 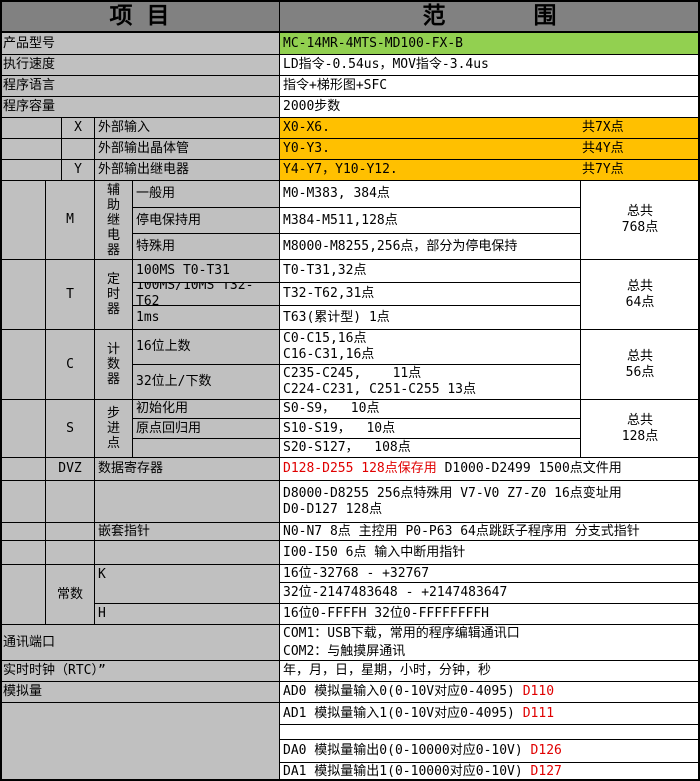 What do you see at coordinates (490, 671) in the screenshot?
I see `rtc-value: 年，月，日，星期，小时，分钟，秒` at bounding box center [490, 671].